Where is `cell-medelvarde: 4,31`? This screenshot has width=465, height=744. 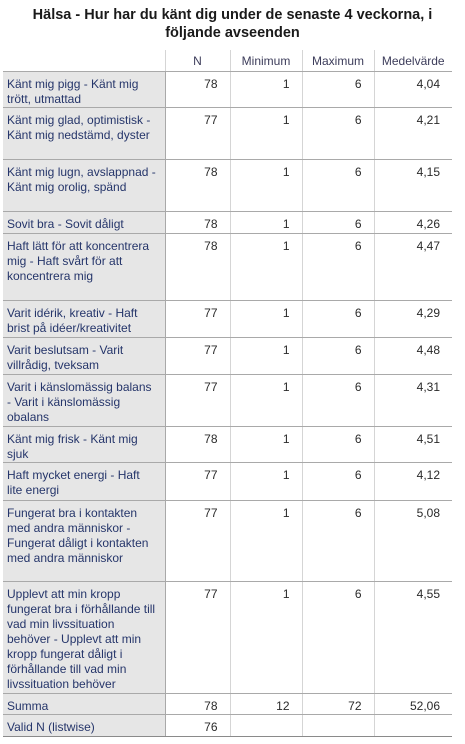
cell-medelvarde: 4,31 is located at coordinates (412, 400).